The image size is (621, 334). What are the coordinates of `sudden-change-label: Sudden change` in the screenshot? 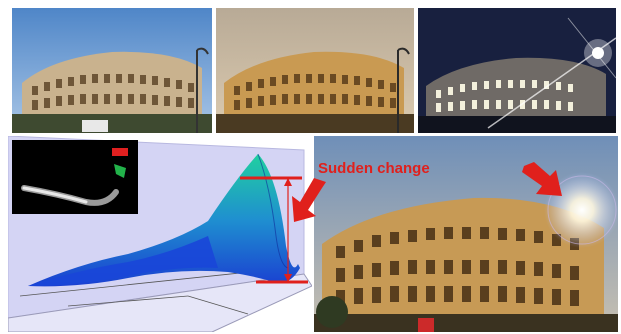 It's located at (374, 168).